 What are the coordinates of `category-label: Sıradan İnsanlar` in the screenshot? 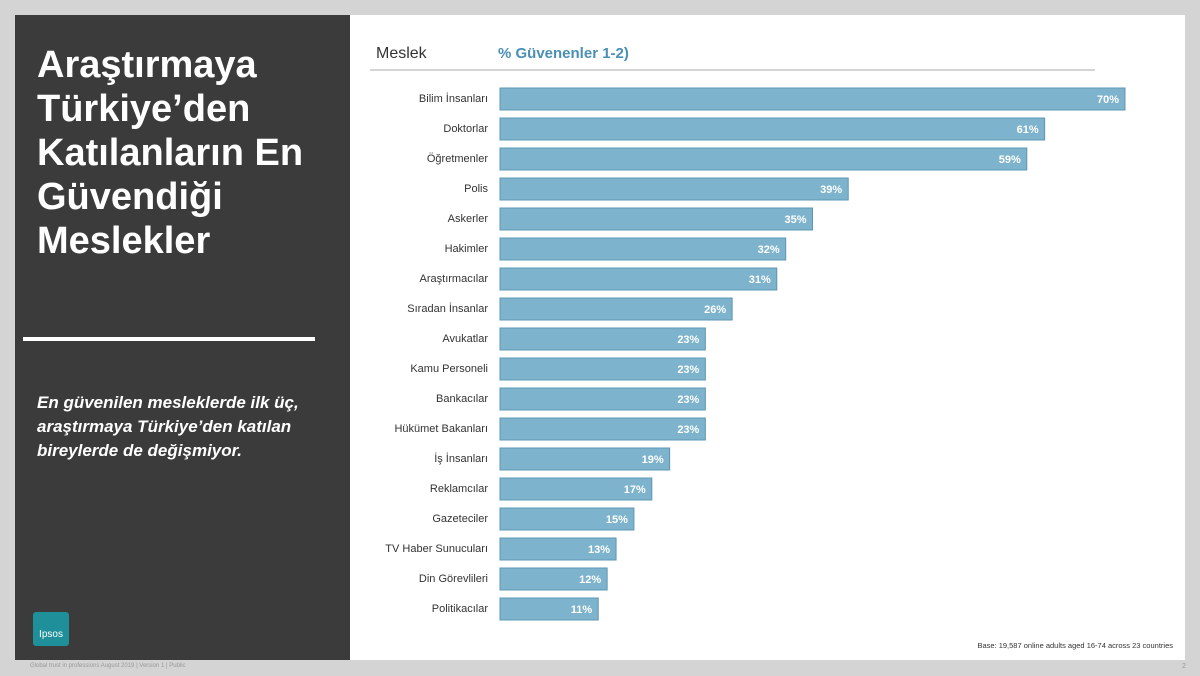 It's located at (447, 308).